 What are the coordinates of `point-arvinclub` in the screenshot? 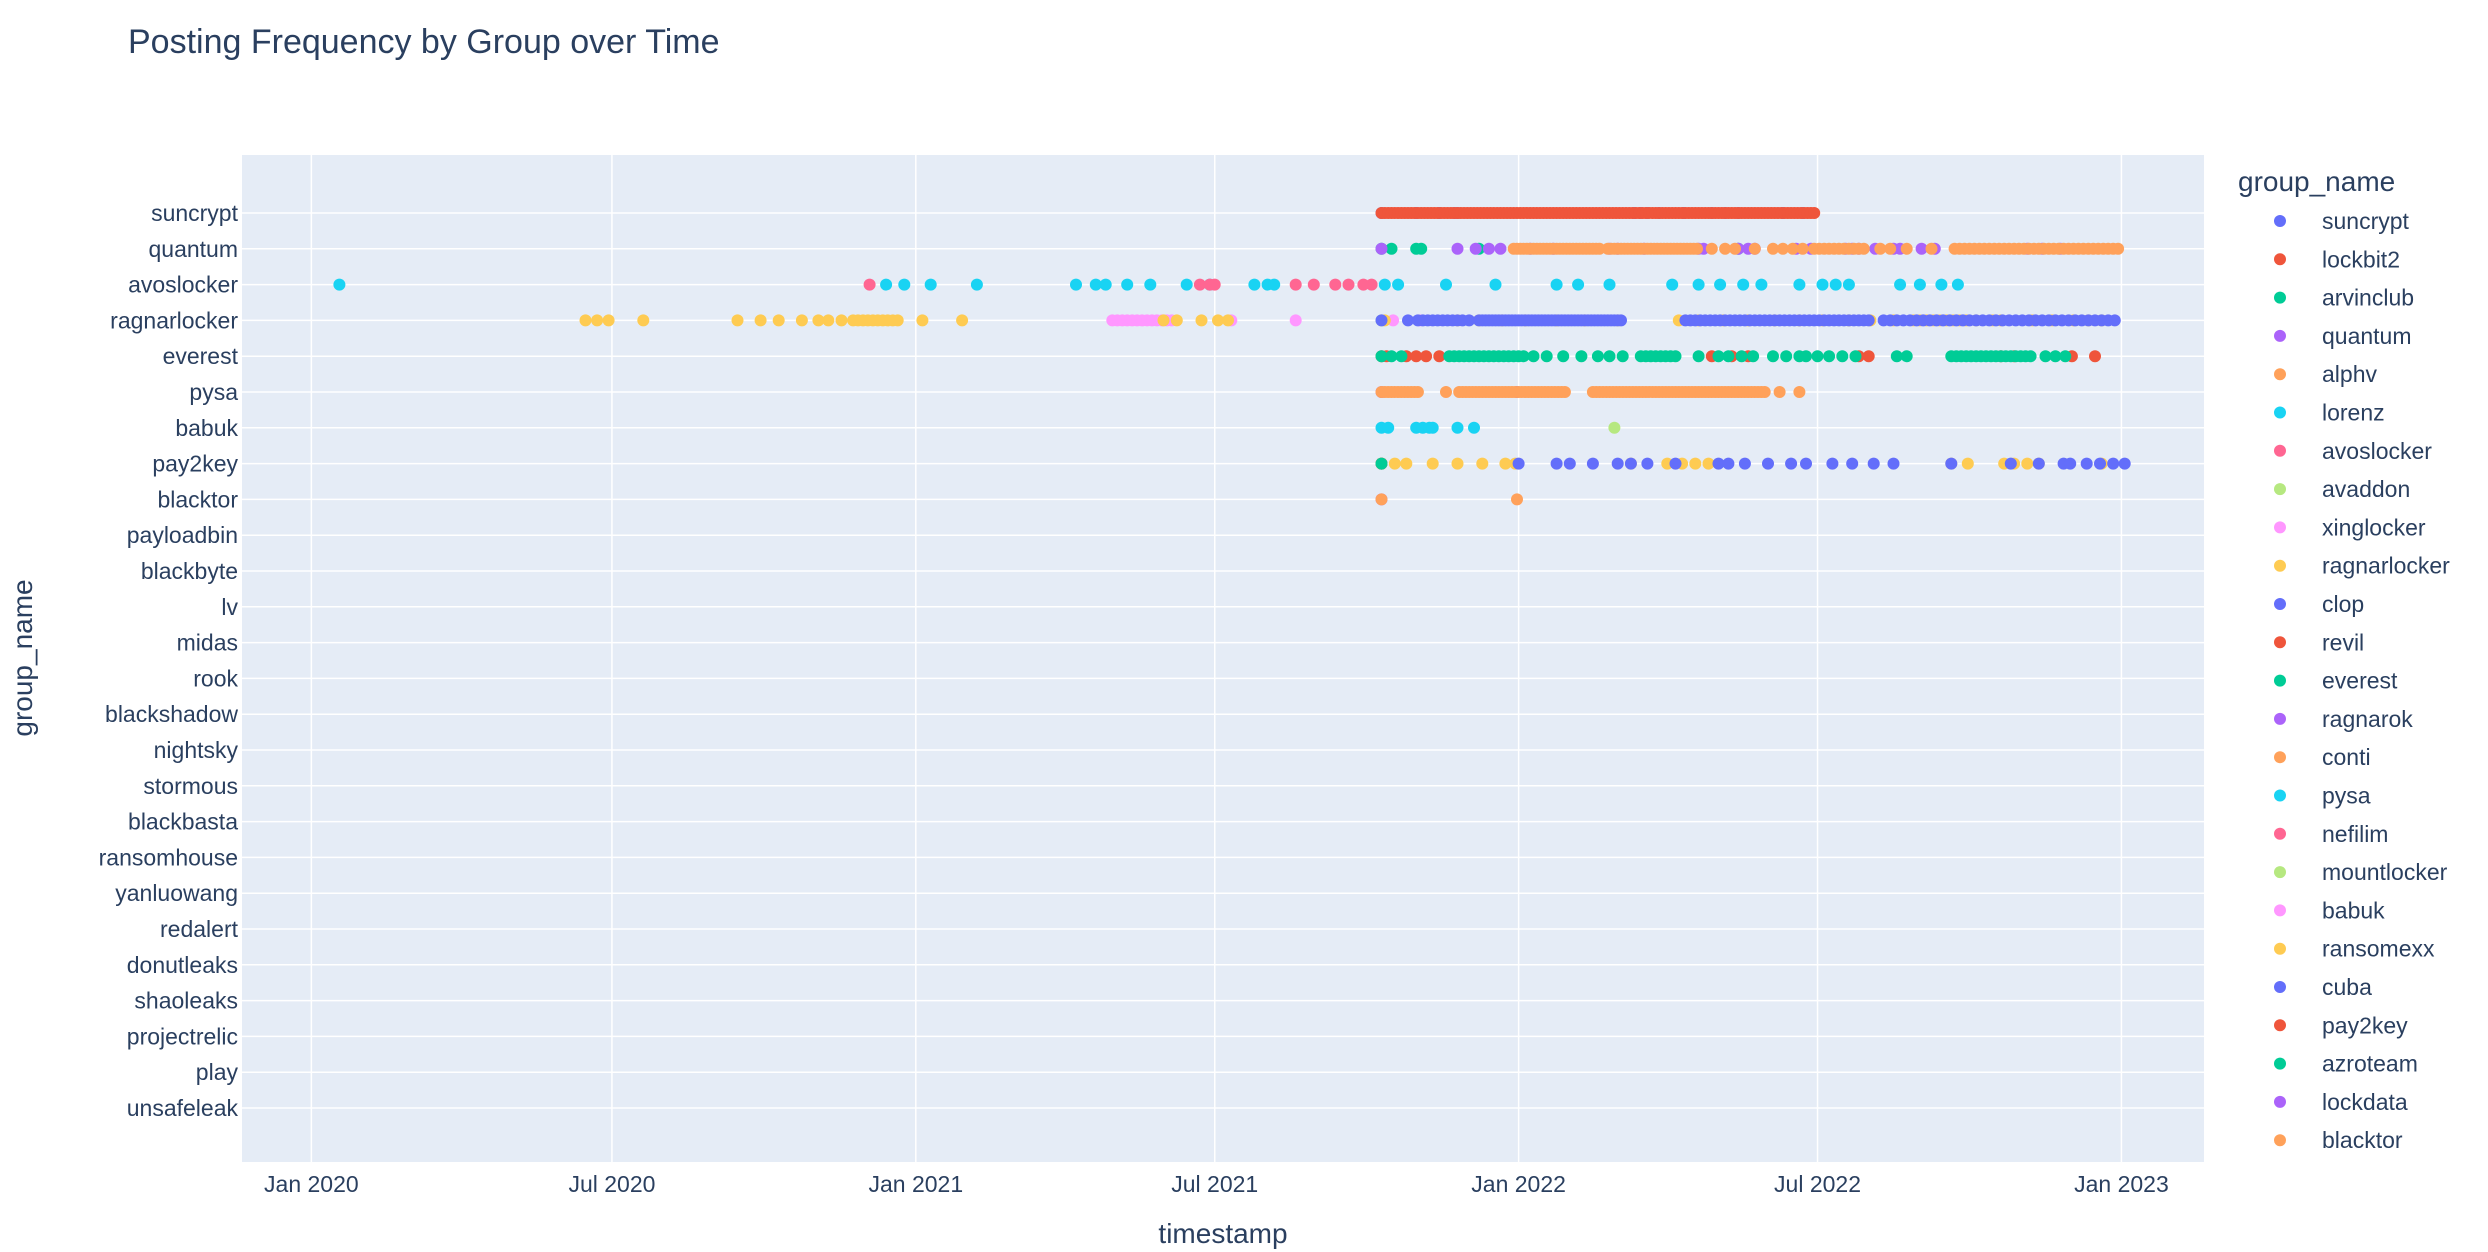 It's located at (1421, 248).